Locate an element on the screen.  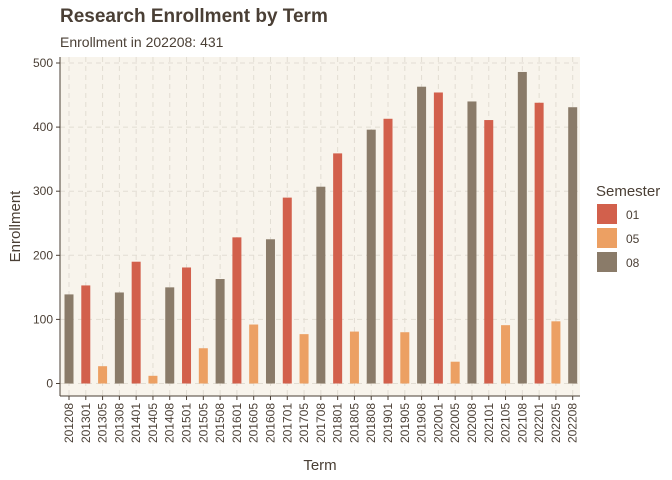
x-tick-label: 202008 is located at coordinates (472, 423).